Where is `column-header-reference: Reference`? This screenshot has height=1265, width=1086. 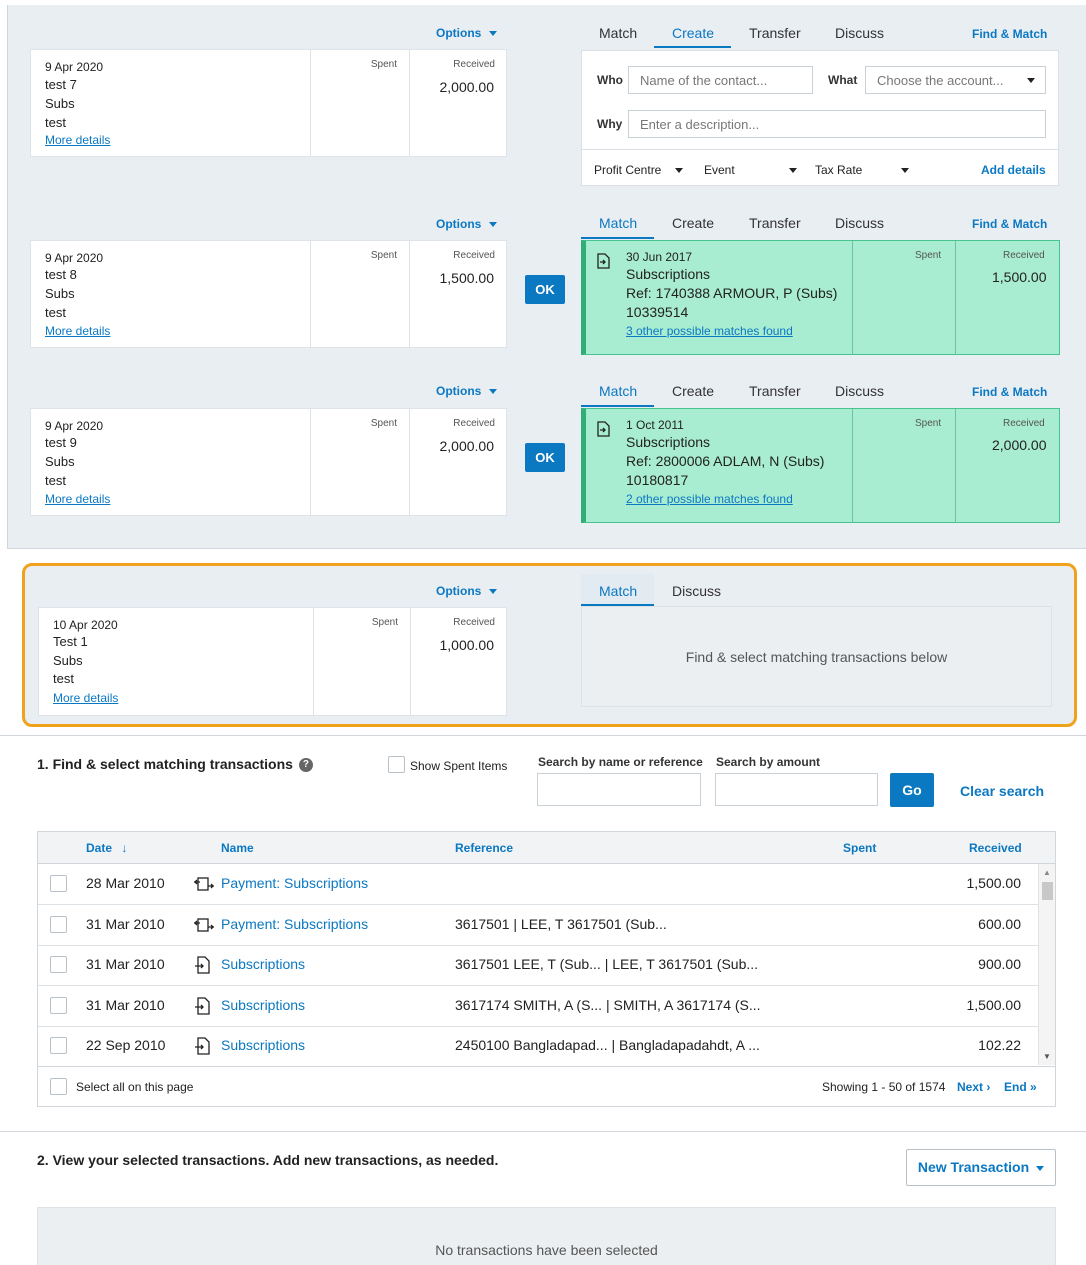 column-header-reference: Reference is located at coordinates (484, 848).